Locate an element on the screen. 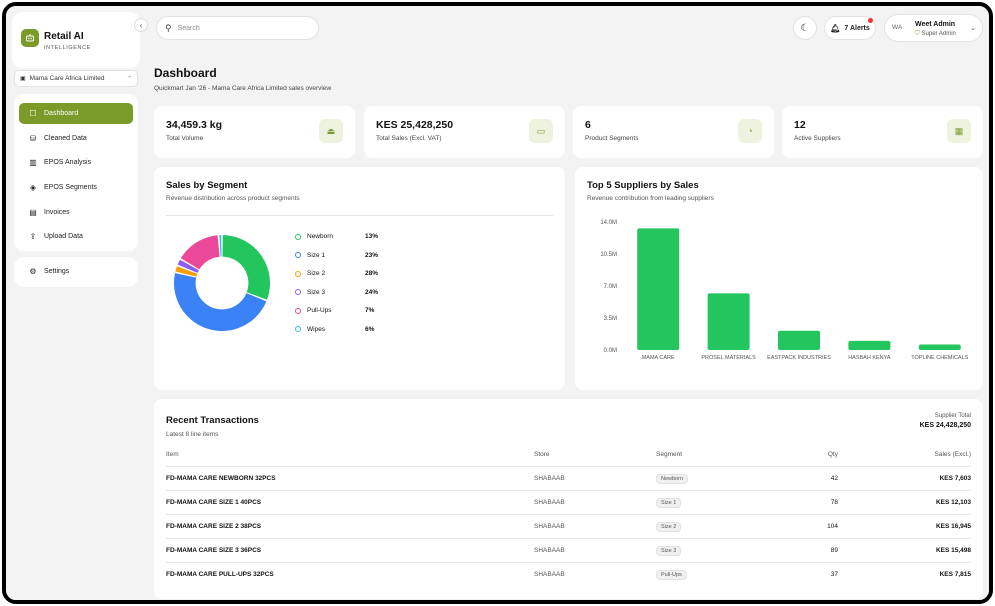 Image resolution: width=995 pixels, height=606 pixels. shield-check-icon: ⛉ is located at coordinates (917, 34).